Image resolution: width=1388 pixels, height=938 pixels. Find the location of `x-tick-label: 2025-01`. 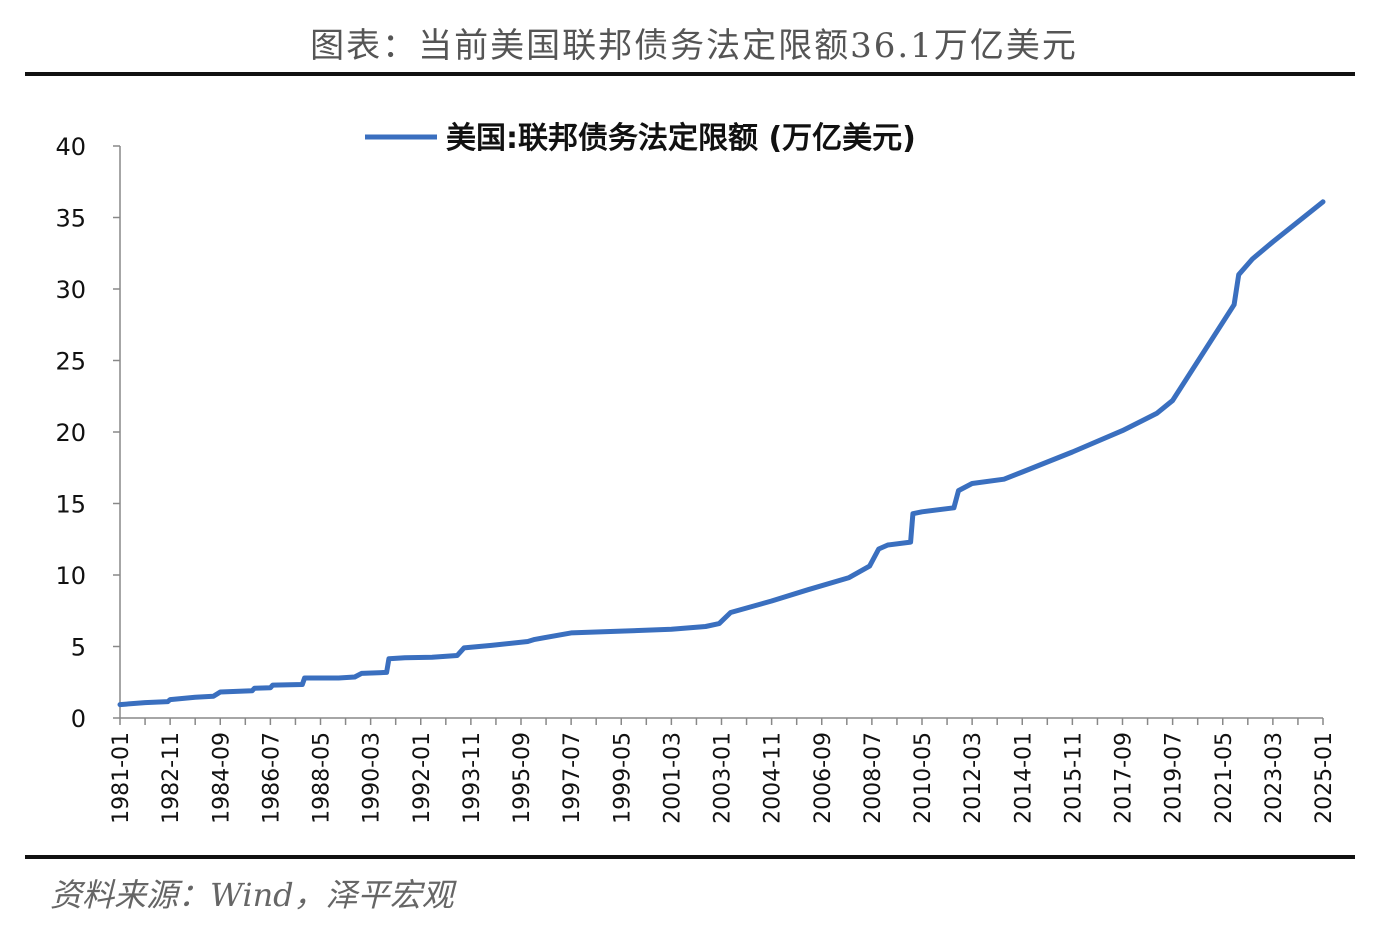

x-tick-label: 2025-01 is located at coordinates (1324, 778).